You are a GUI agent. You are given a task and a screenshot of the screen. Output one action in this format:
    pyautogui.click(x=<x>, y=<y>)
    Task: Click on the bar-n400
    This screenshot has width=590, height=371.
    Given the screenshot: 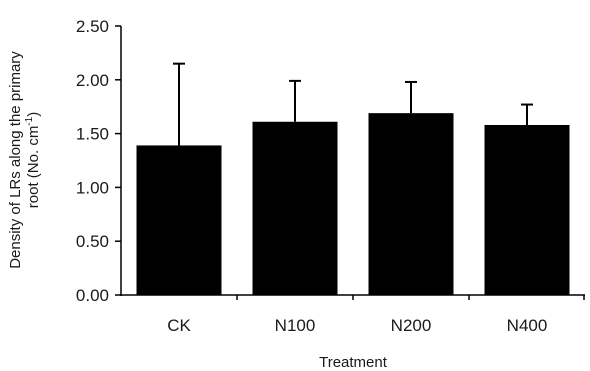 What is the action you would take?
    pyautogui.click(x=527, y=209)
    